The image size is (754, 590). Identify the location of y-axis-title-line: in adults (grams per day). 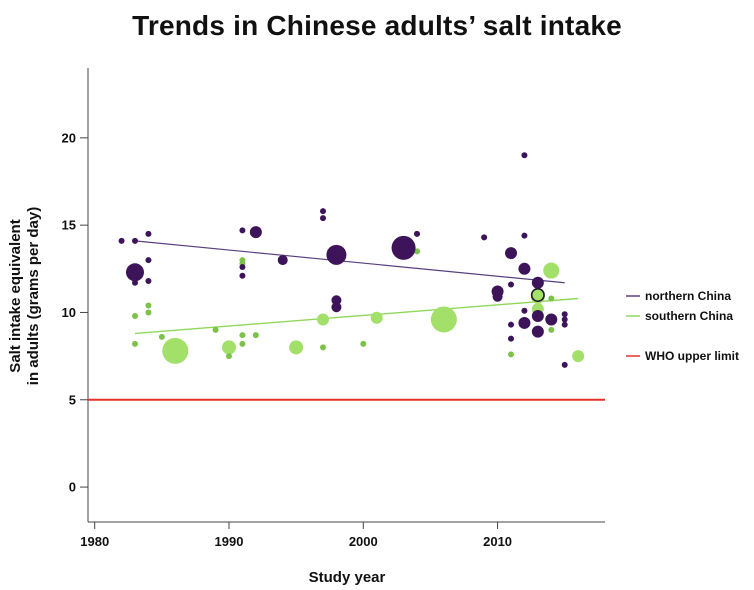
(33, 296).